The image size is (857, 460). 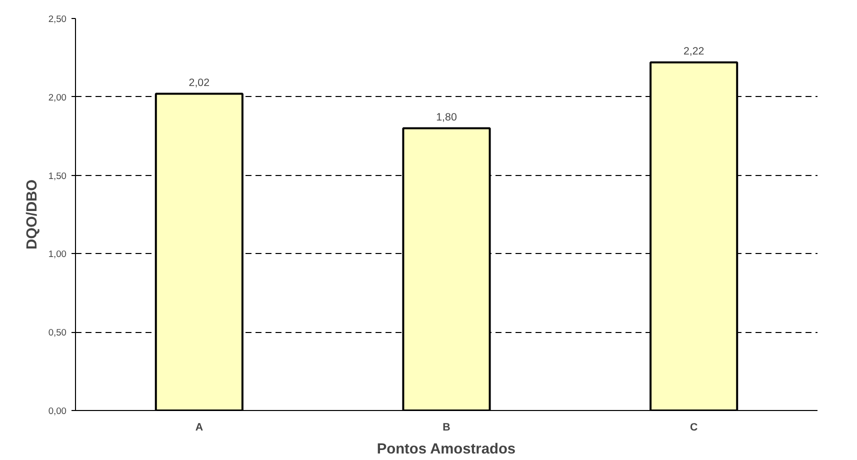 What do you see at coordinates (57, 254) in the screenshot?
I see `y-tick-label: 1,00` at bounding box center [57, 254].